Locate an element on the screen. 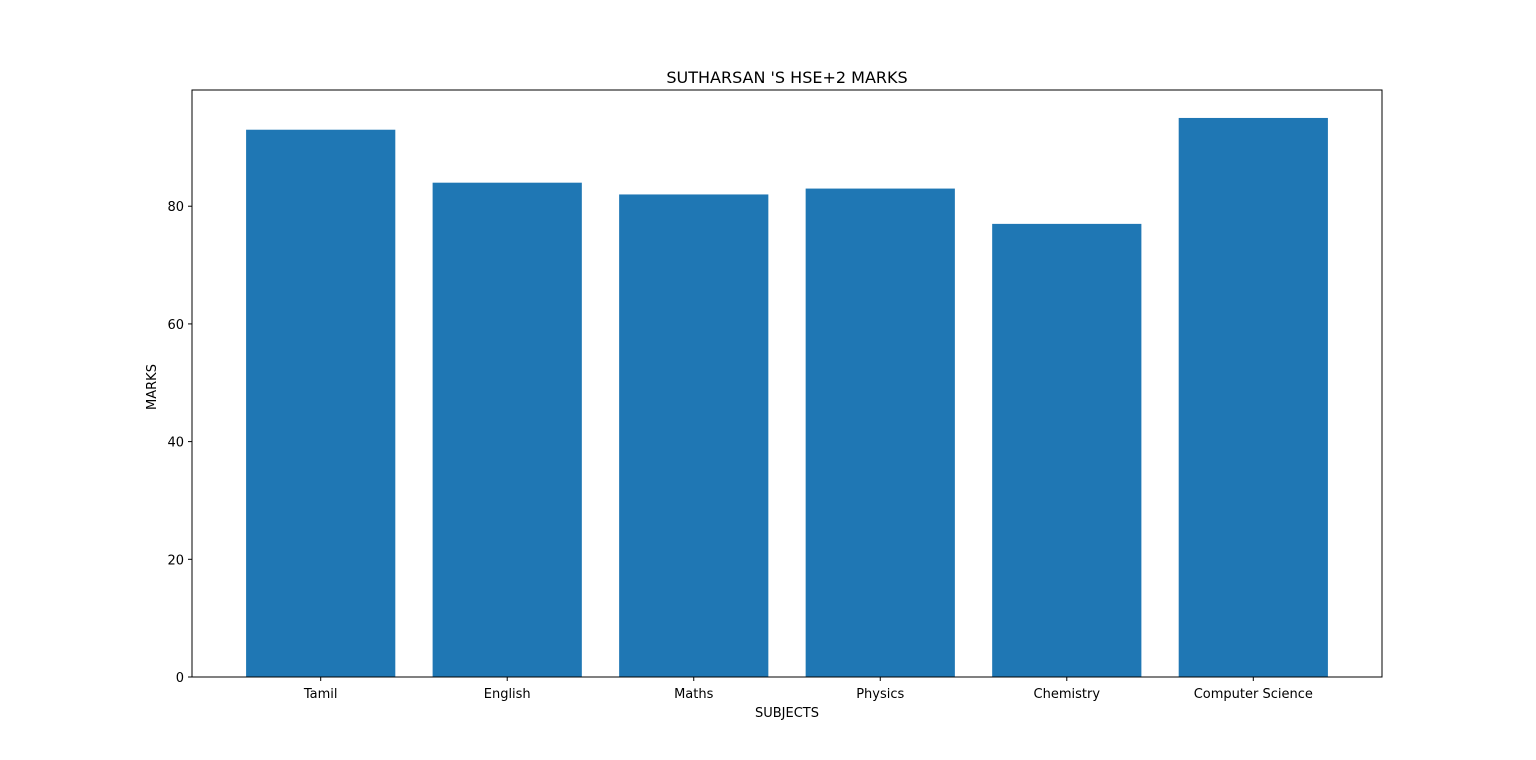  x-tick-label: Physics is located at coordinates (880, 694).